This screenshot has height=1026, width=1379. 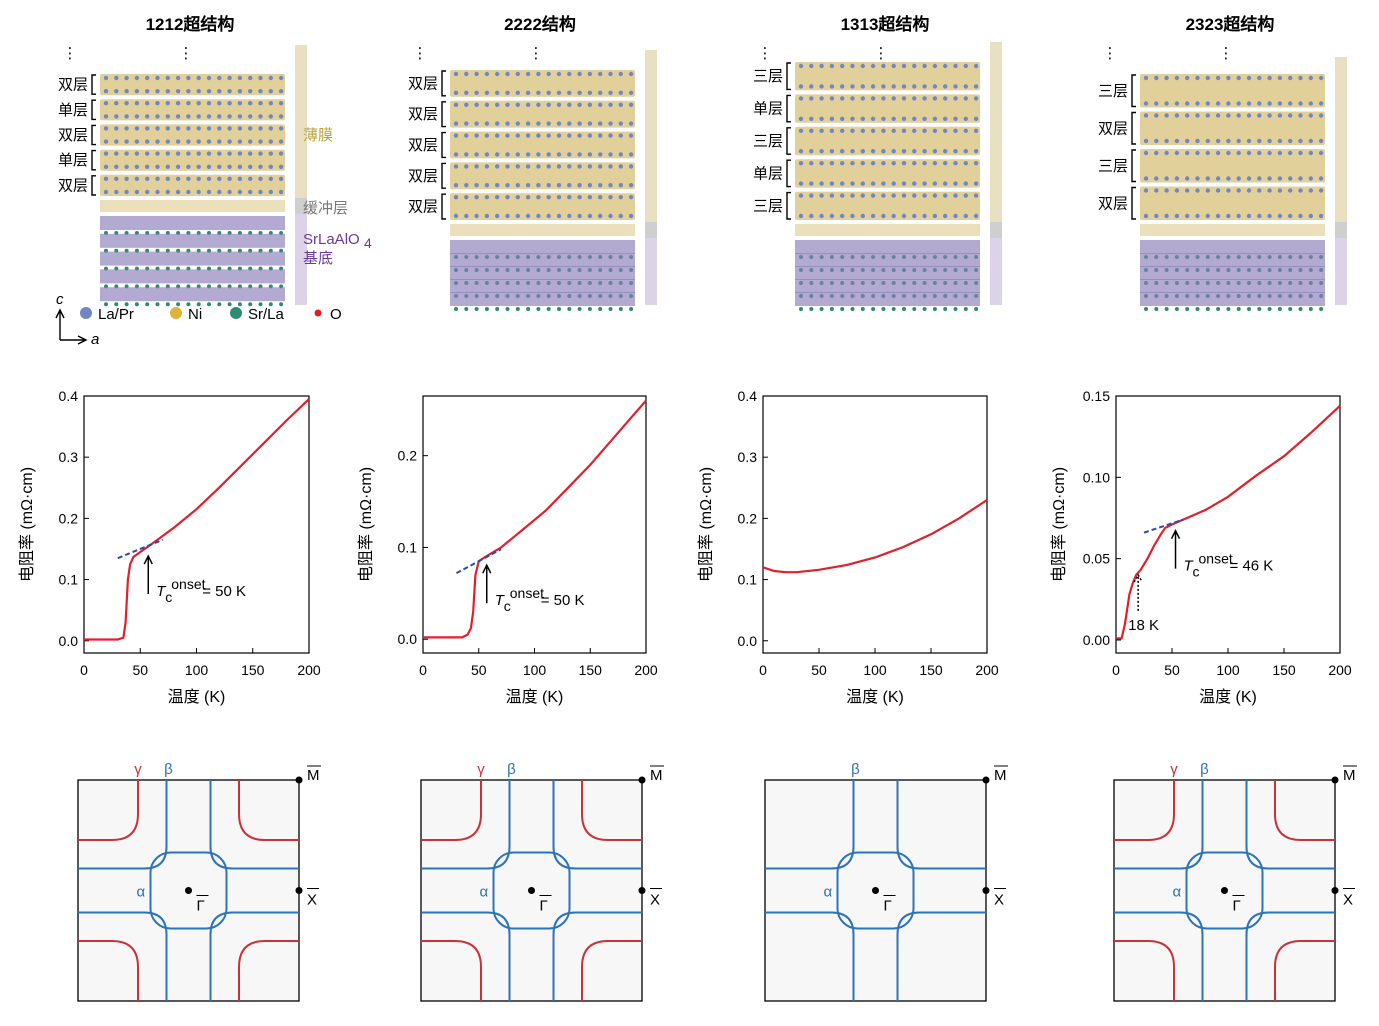 What do you see at coordinates (69, 580) in the screenshot?
I see `y-tick-label: 0.1` at bounding box center [69, 580].